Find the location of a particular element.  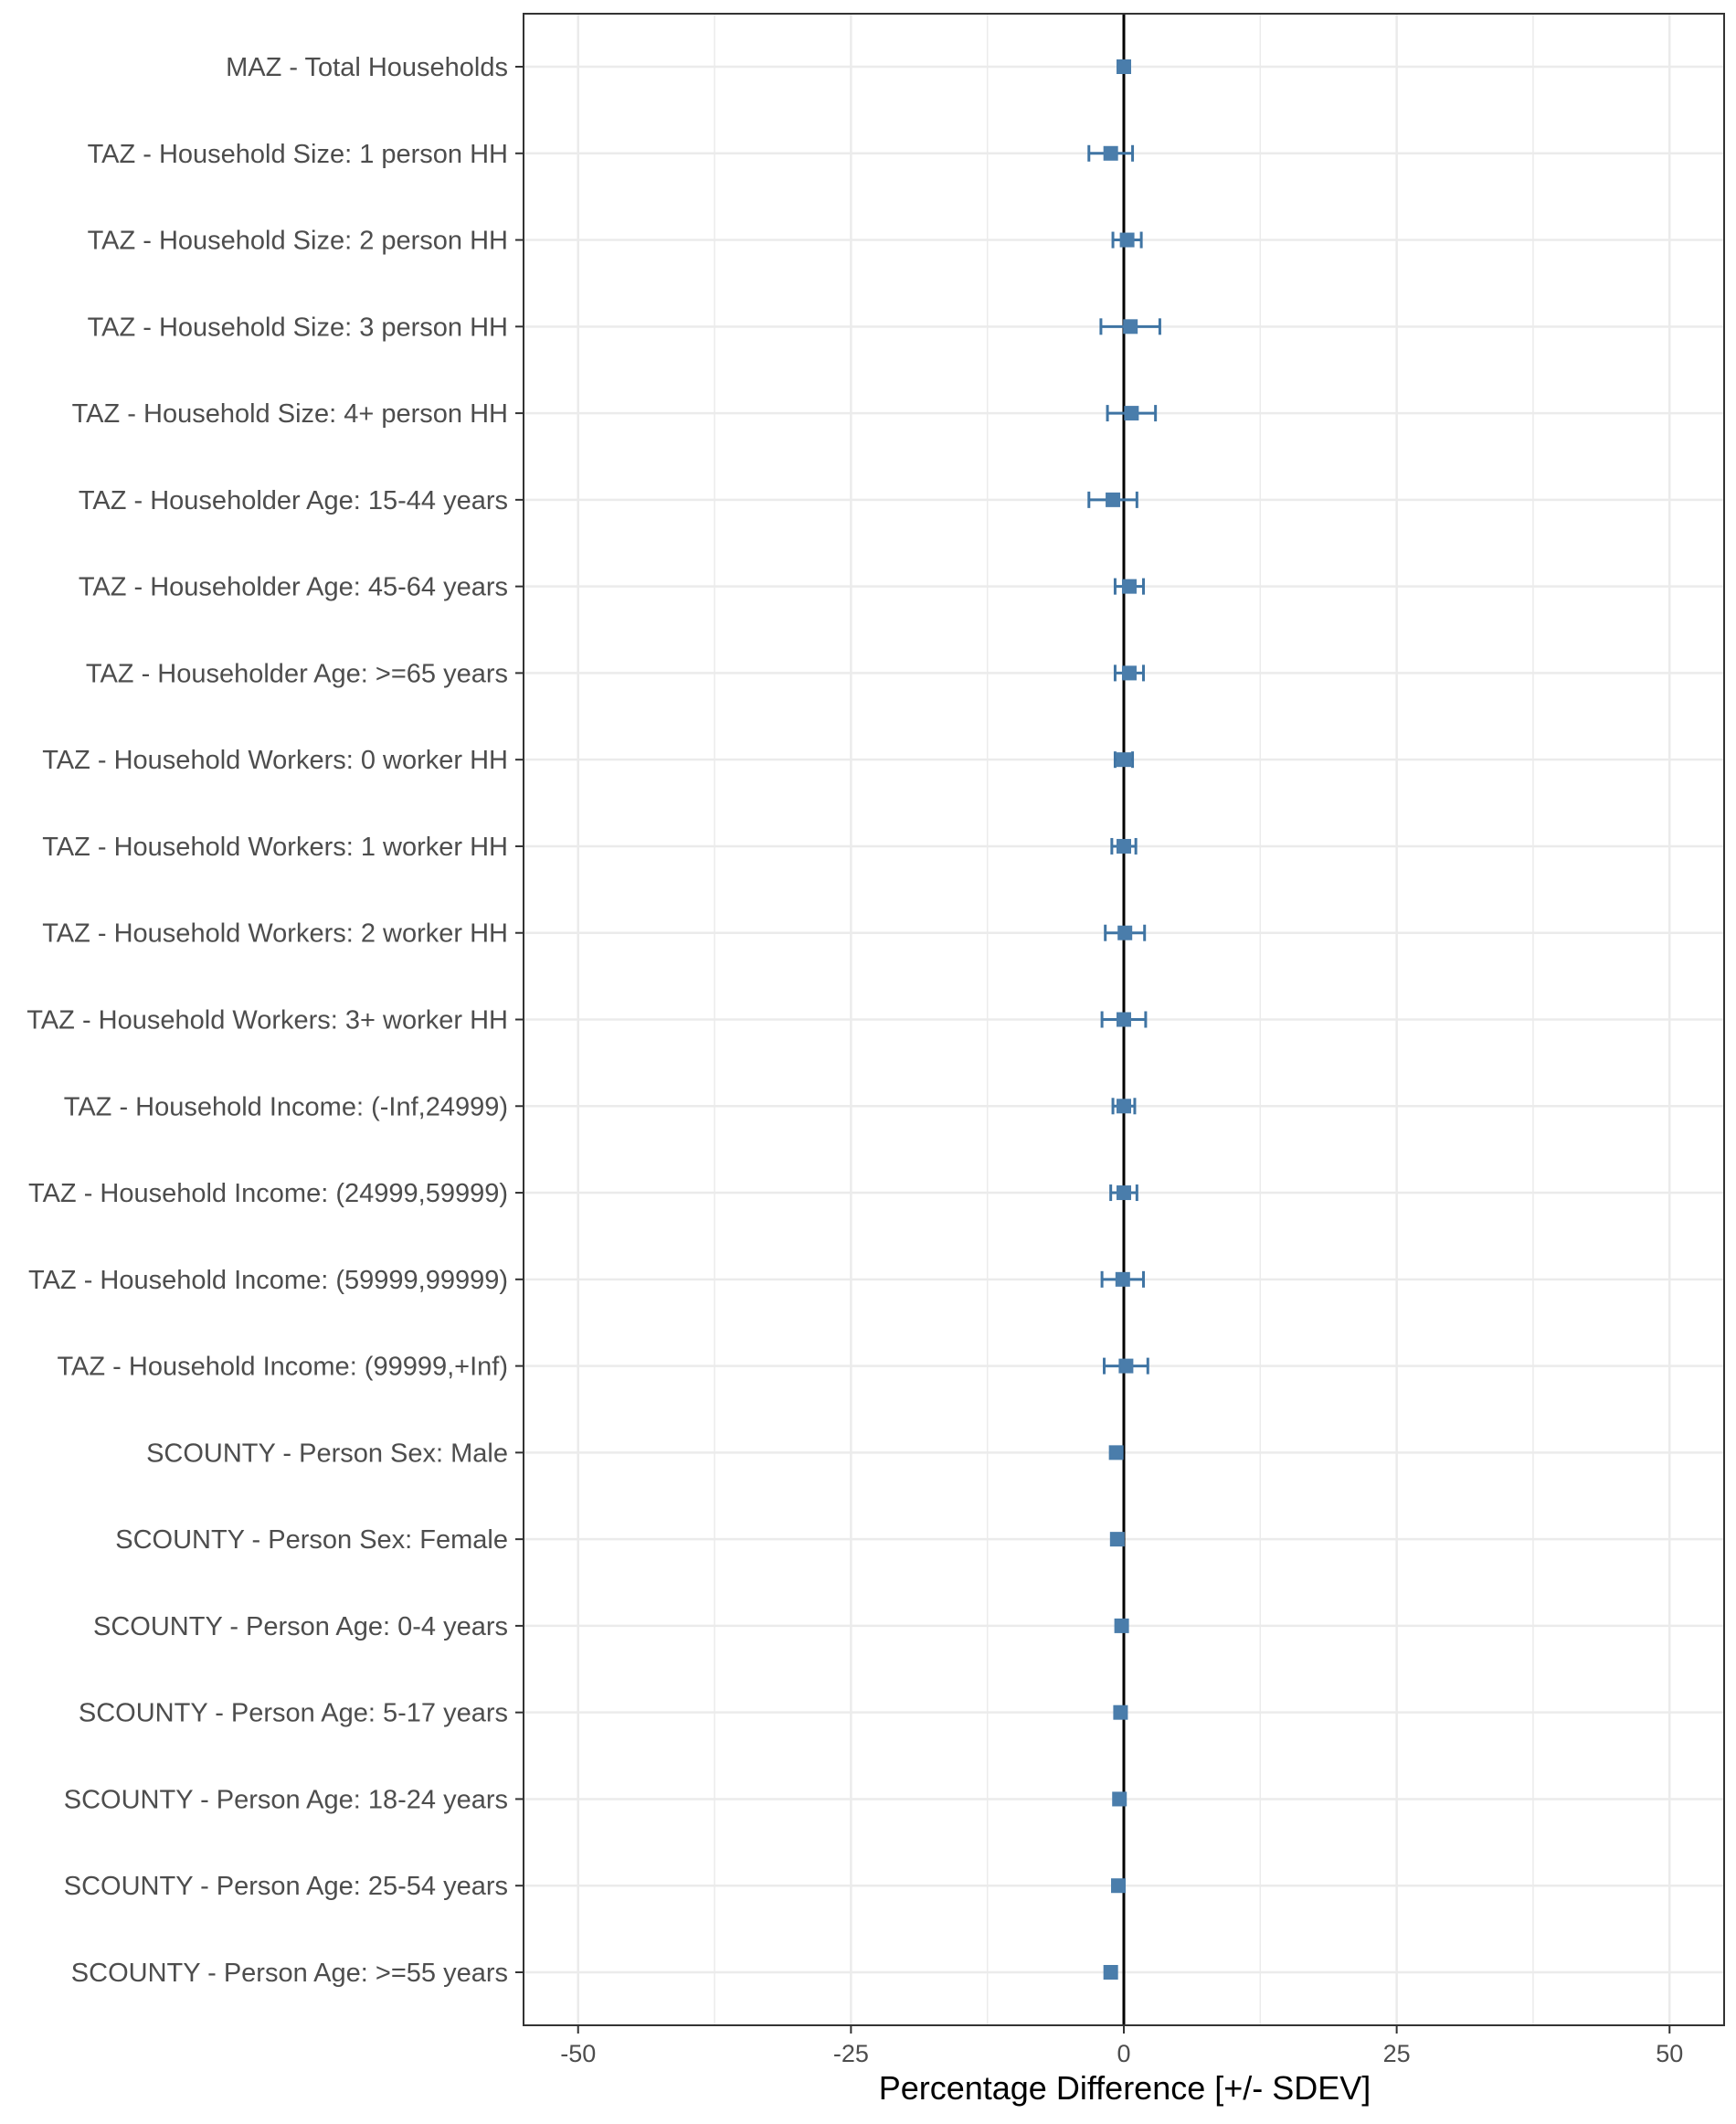

y-category-label: TAZ - Household Income: (99999,+Inf) is located at coordinates (282, 1367).